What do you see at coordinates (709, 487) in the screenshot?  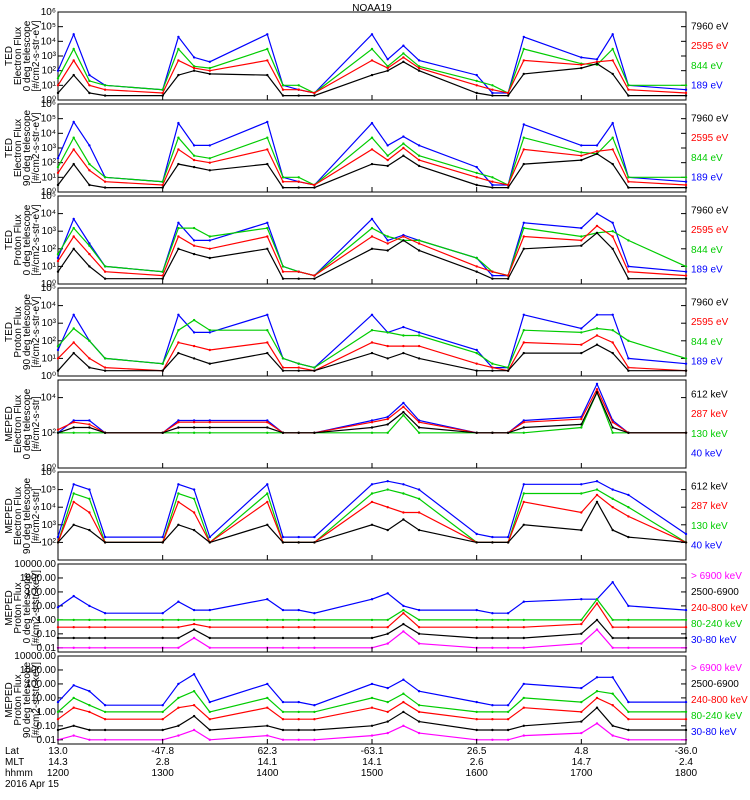 I see `legend-entry: 612 keV` at bounding box center [709, 487].